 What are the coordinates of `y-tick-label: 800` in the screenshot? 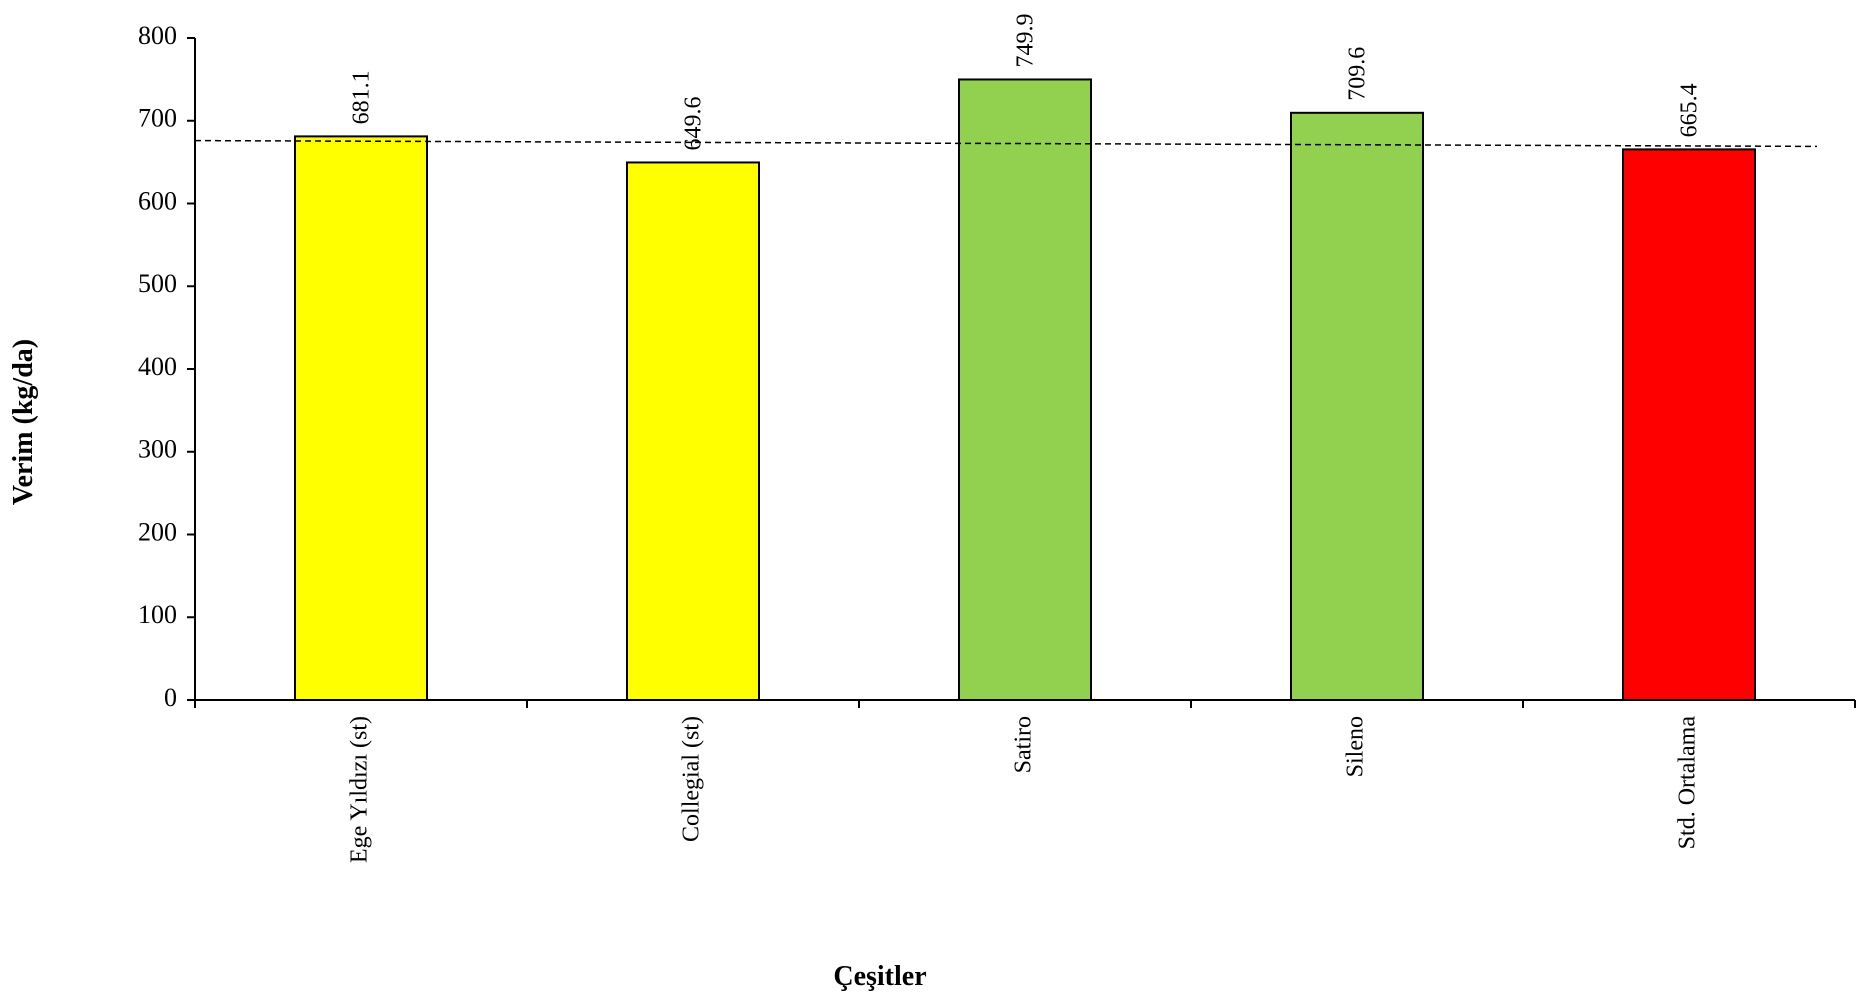 It's located at (157, 35).